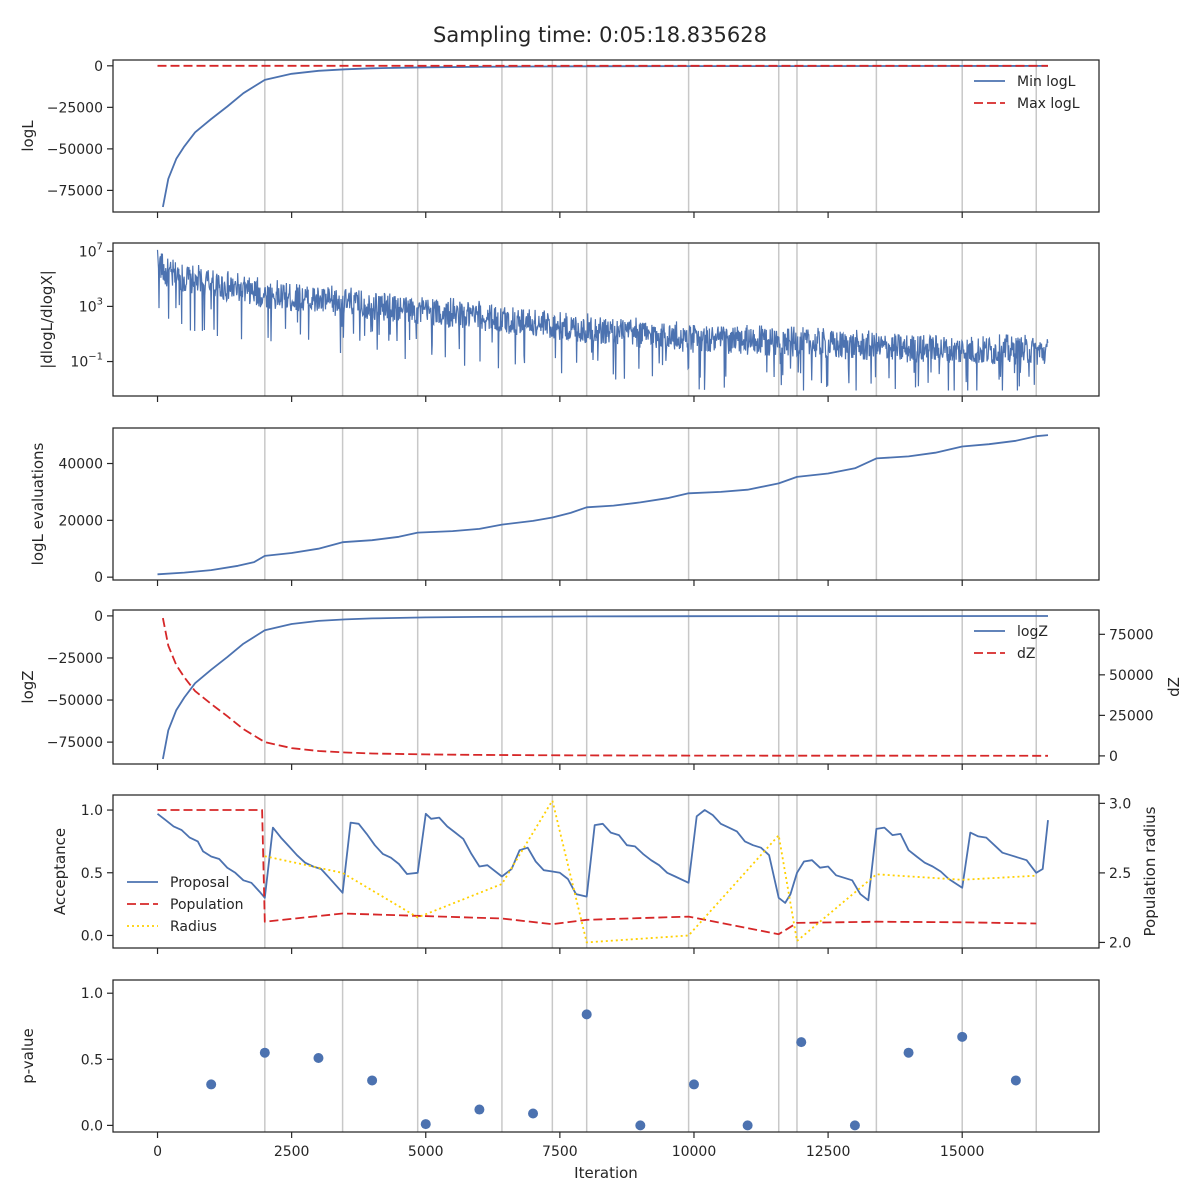 The width and height of the screenshot is (1200, 1200). What do you see at coordinates (1150, 871) in the screenshot?
I see `y-right-axis-label: Population radius` at bounding box center [1150, 871].